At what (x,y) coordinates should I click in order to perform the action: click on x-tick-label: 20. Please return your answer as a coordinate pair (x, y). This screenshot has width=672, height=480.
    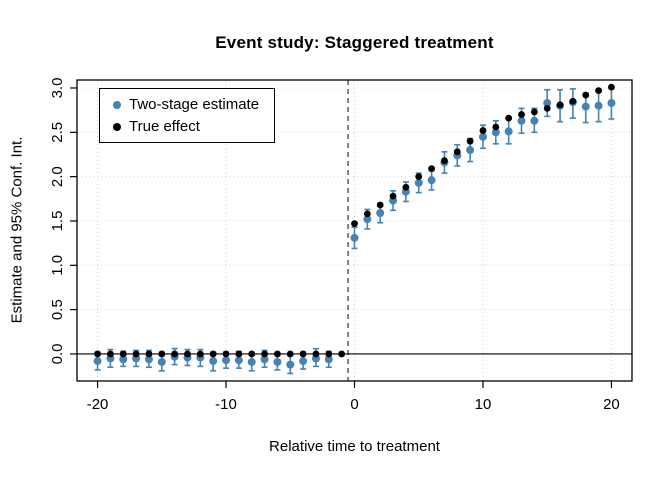
    Looking at the image, I should click on (611, 404).